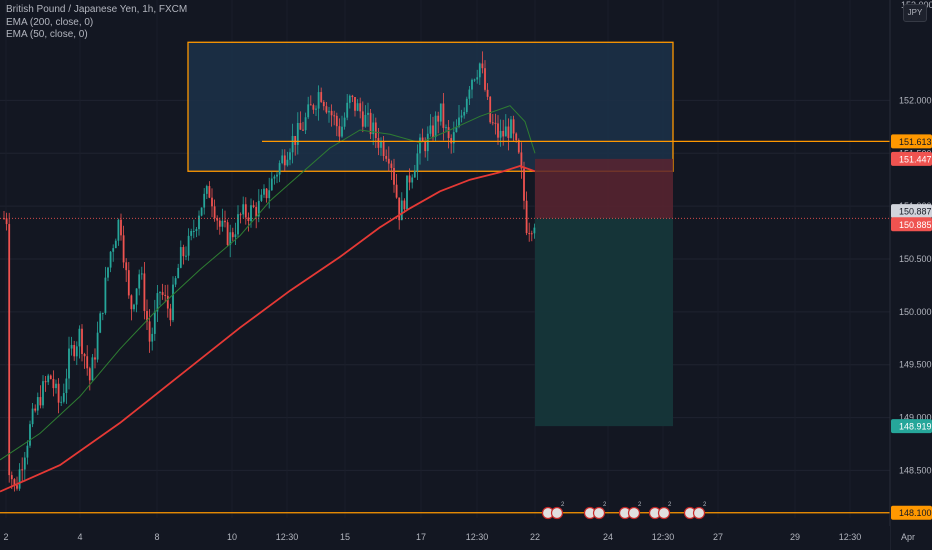 This screenshot has height=550, width=932. Describe the element at coordinates (915, 225) in the screenshot. I see `svg-text: 150.885` at that location.